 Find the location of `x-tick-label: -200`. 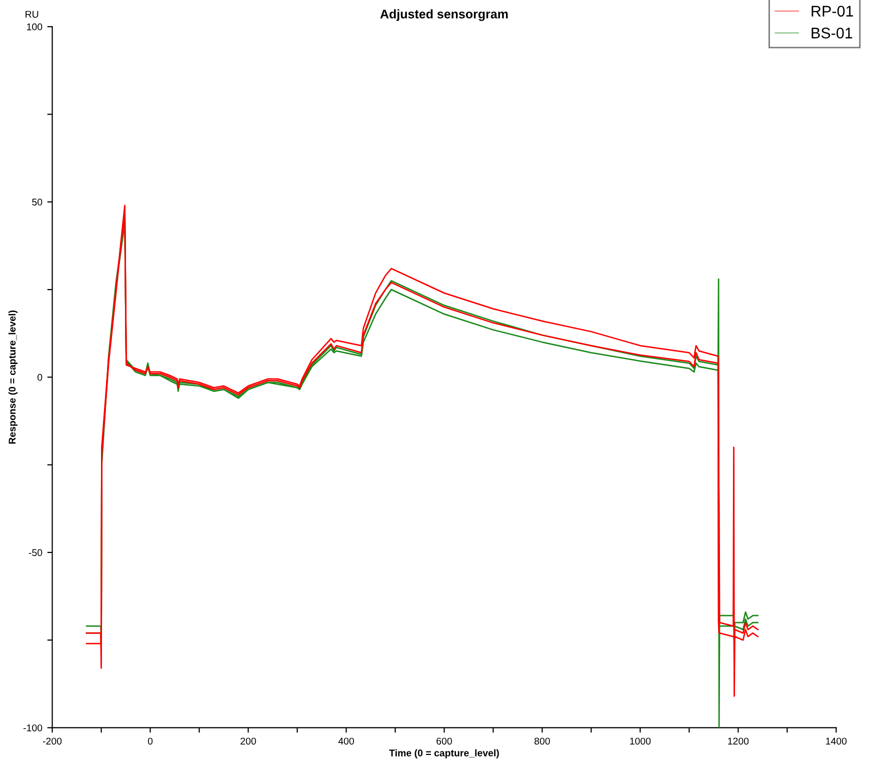

x-tick-label: -200 is located at coordinates (52, 741).